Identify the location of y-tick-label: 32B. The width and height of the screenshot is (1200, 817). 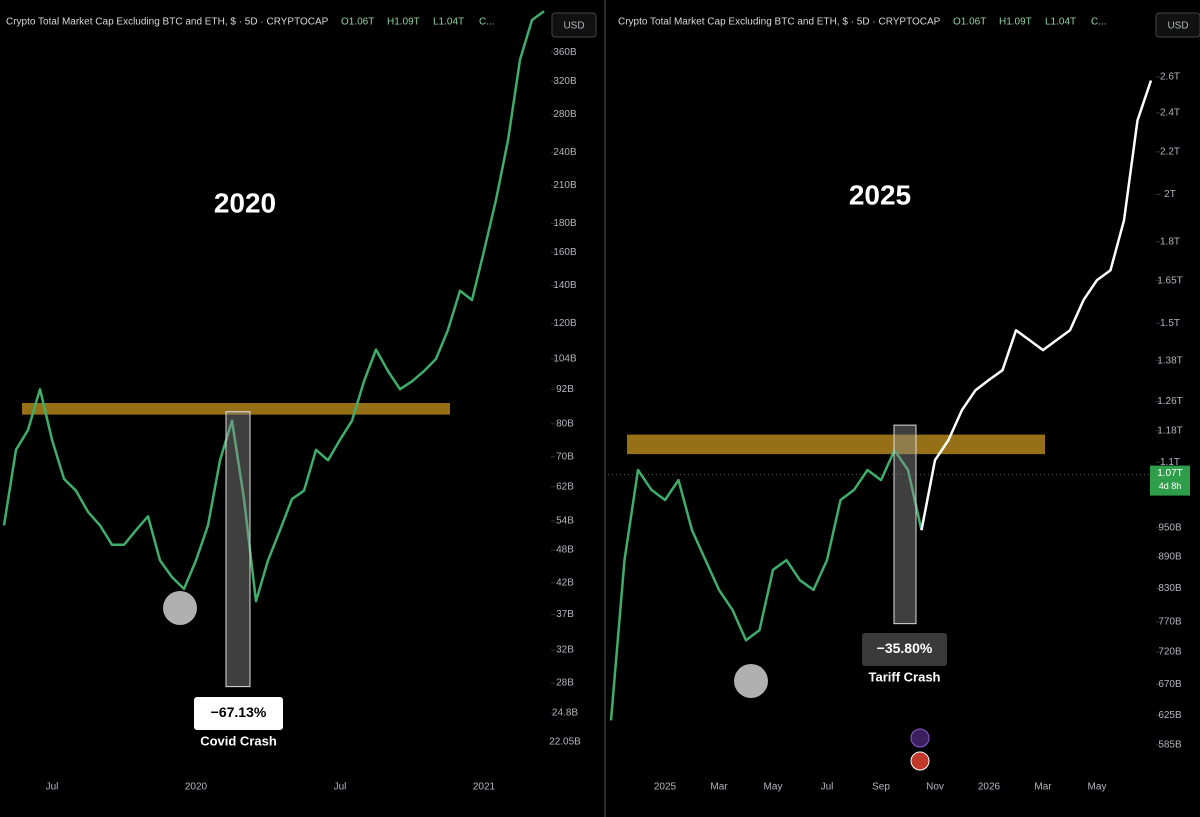
(565, 650).